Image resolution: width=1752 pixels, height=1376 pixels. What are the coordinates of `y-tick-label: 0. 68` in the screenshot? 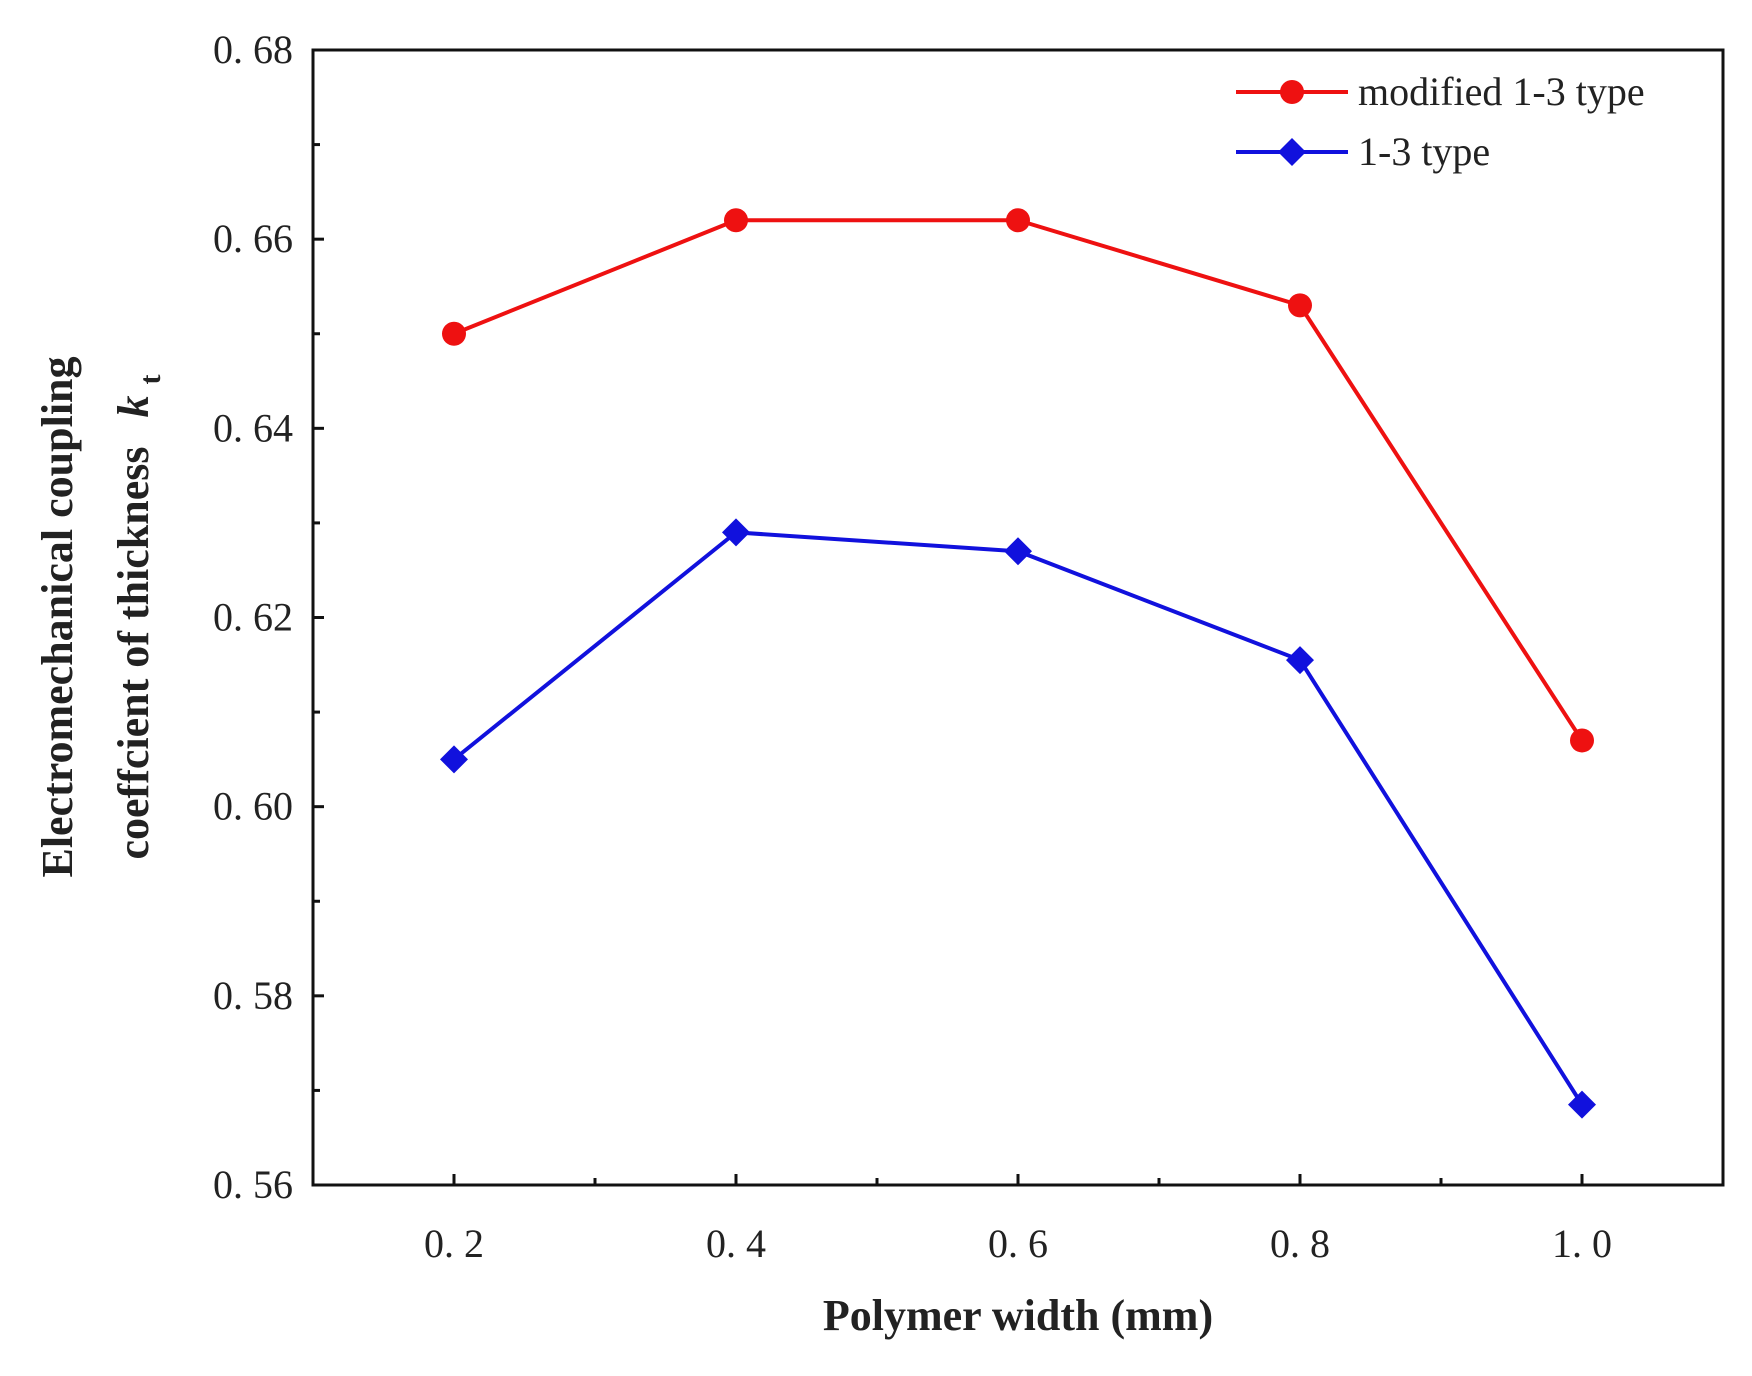 It's located at (253, 49).